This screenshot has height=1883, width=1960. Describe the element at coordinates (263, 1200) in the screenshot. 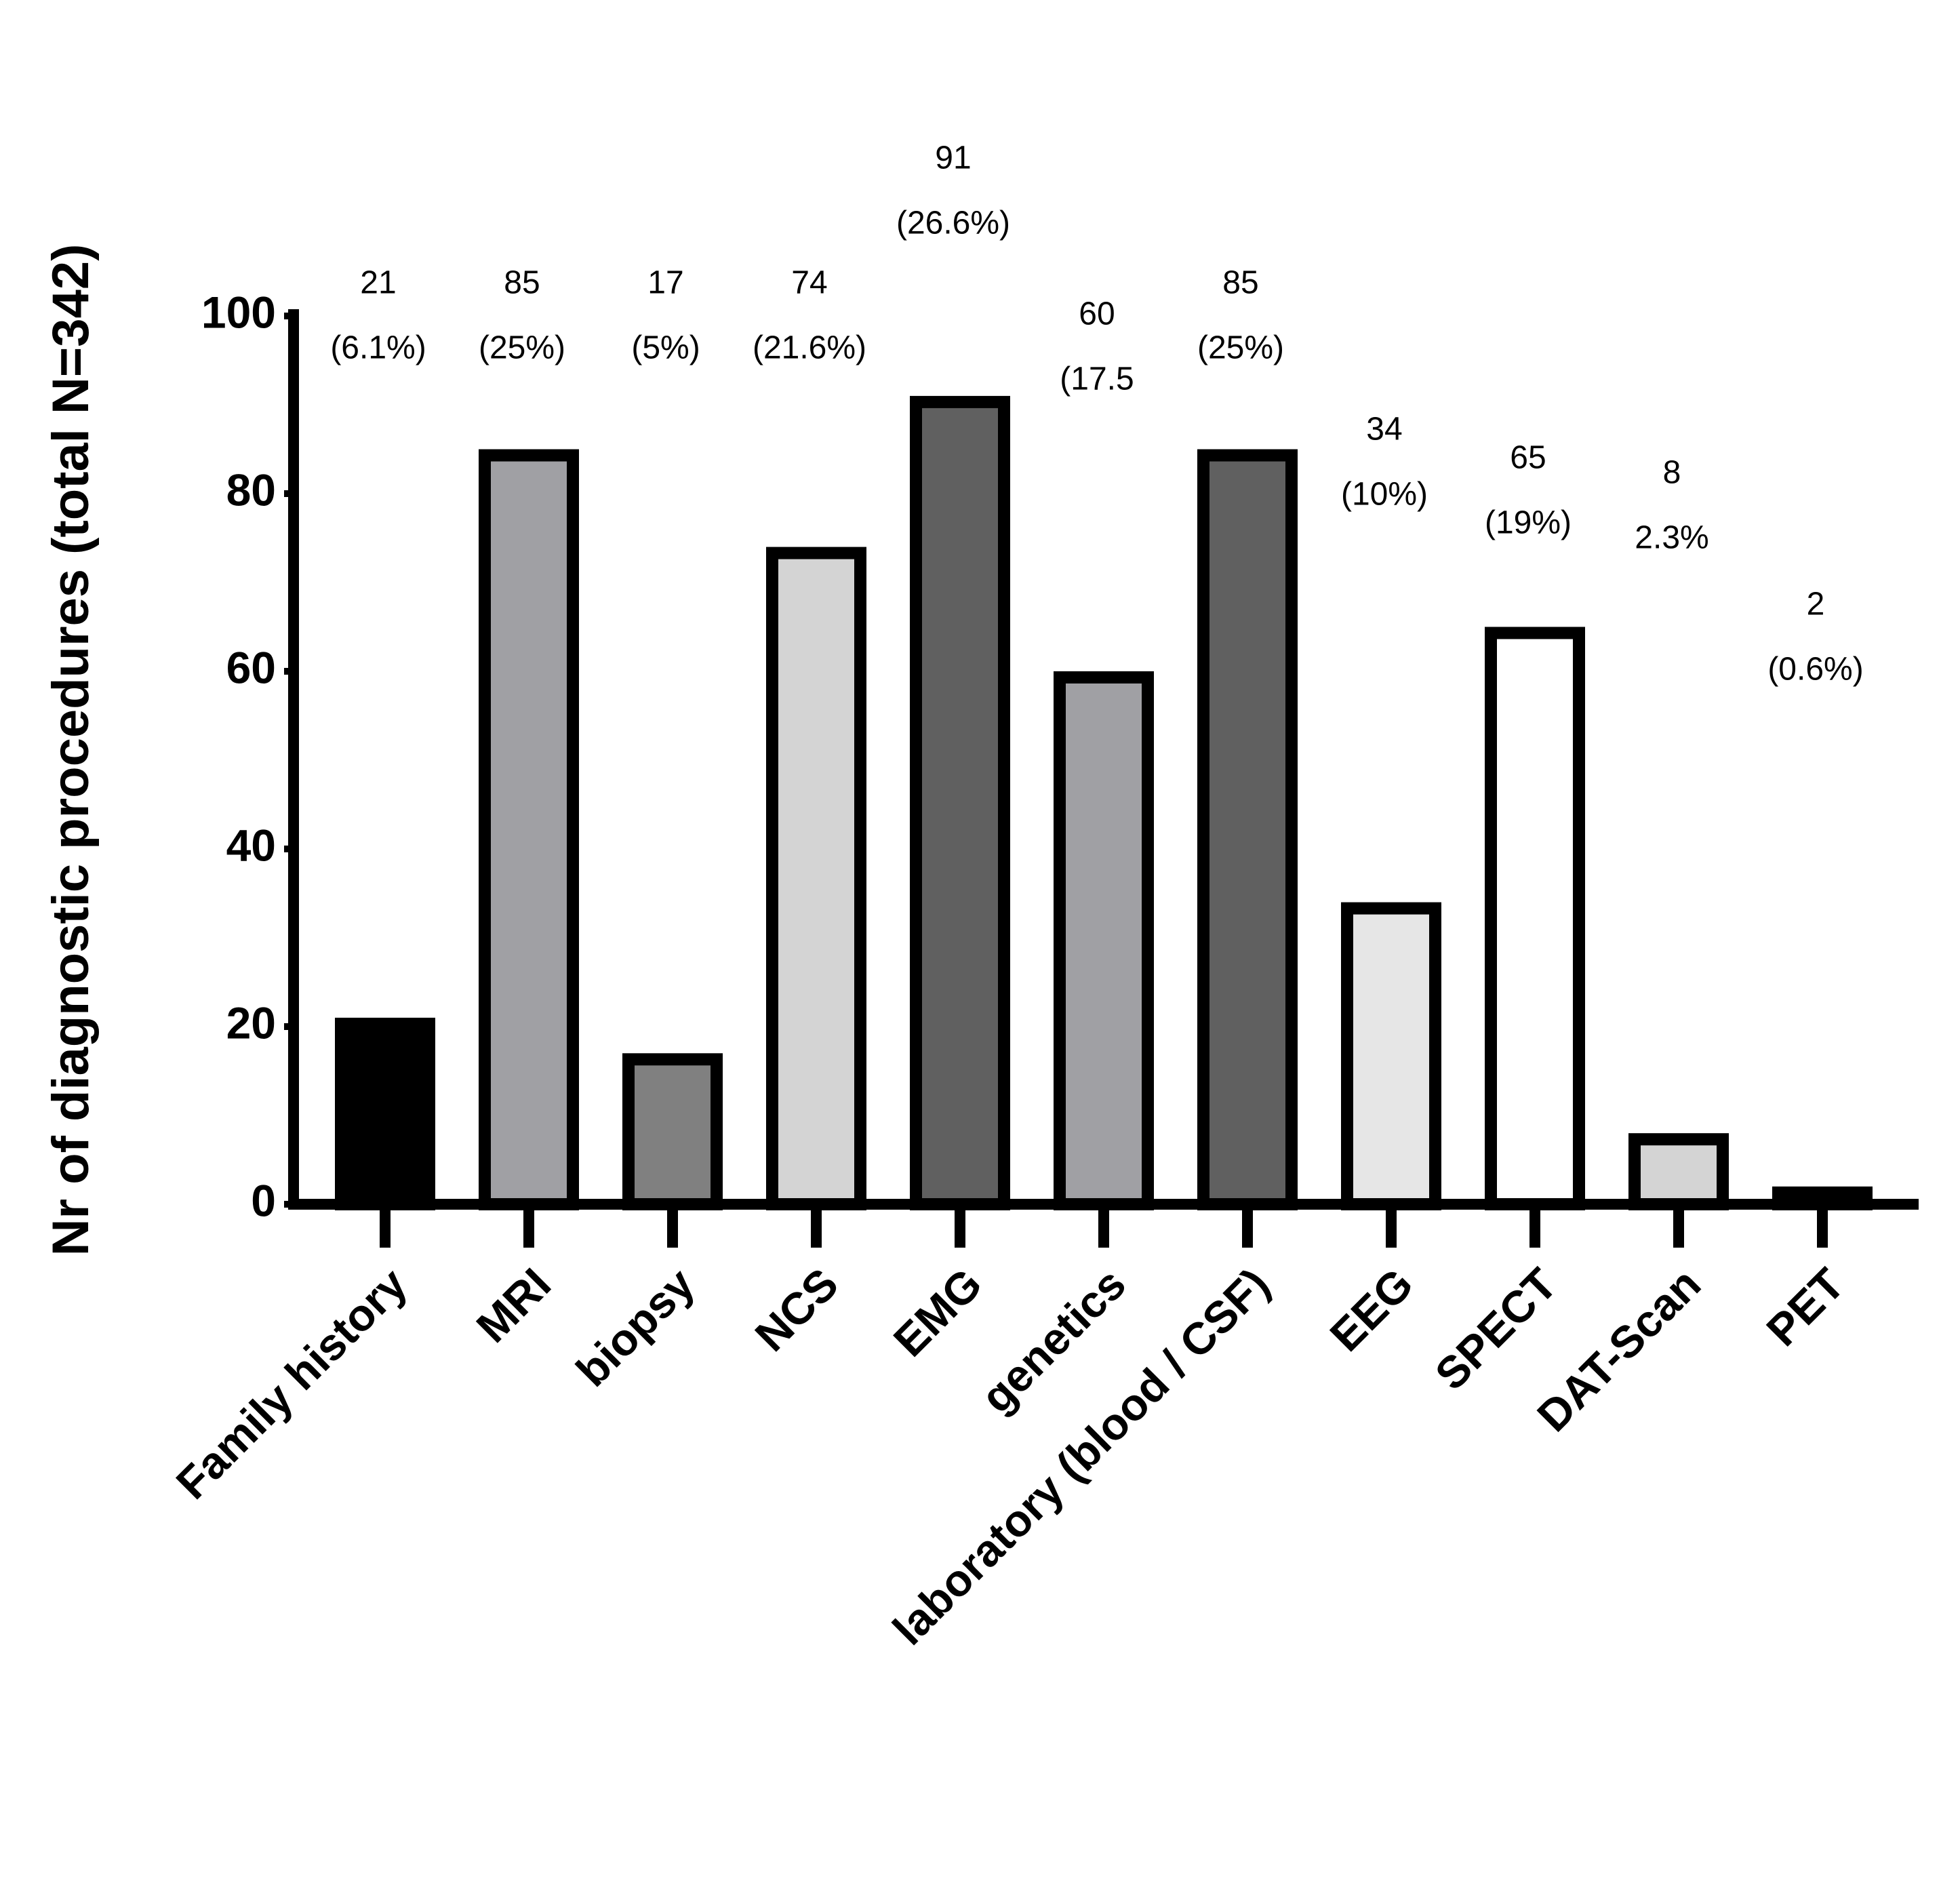

I see `y-tick-label: 0` at that location.